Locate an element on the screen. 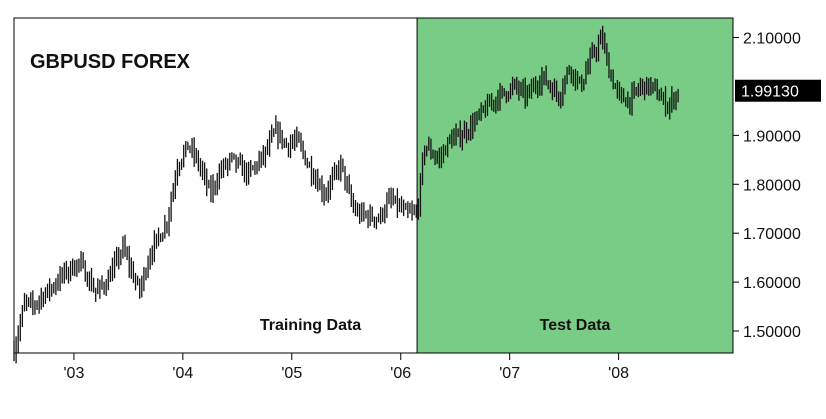 Image resolution: width=826 pixels, height=419 pixels. last-value-label: 1.99130 is located at coordinates (770, 92).